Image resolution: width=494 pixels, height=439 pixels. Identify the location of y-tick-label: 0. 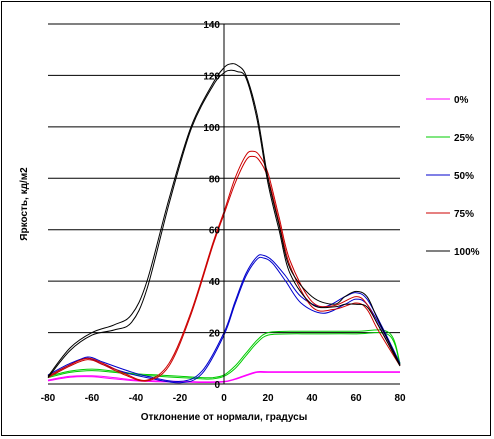
(217, 385).